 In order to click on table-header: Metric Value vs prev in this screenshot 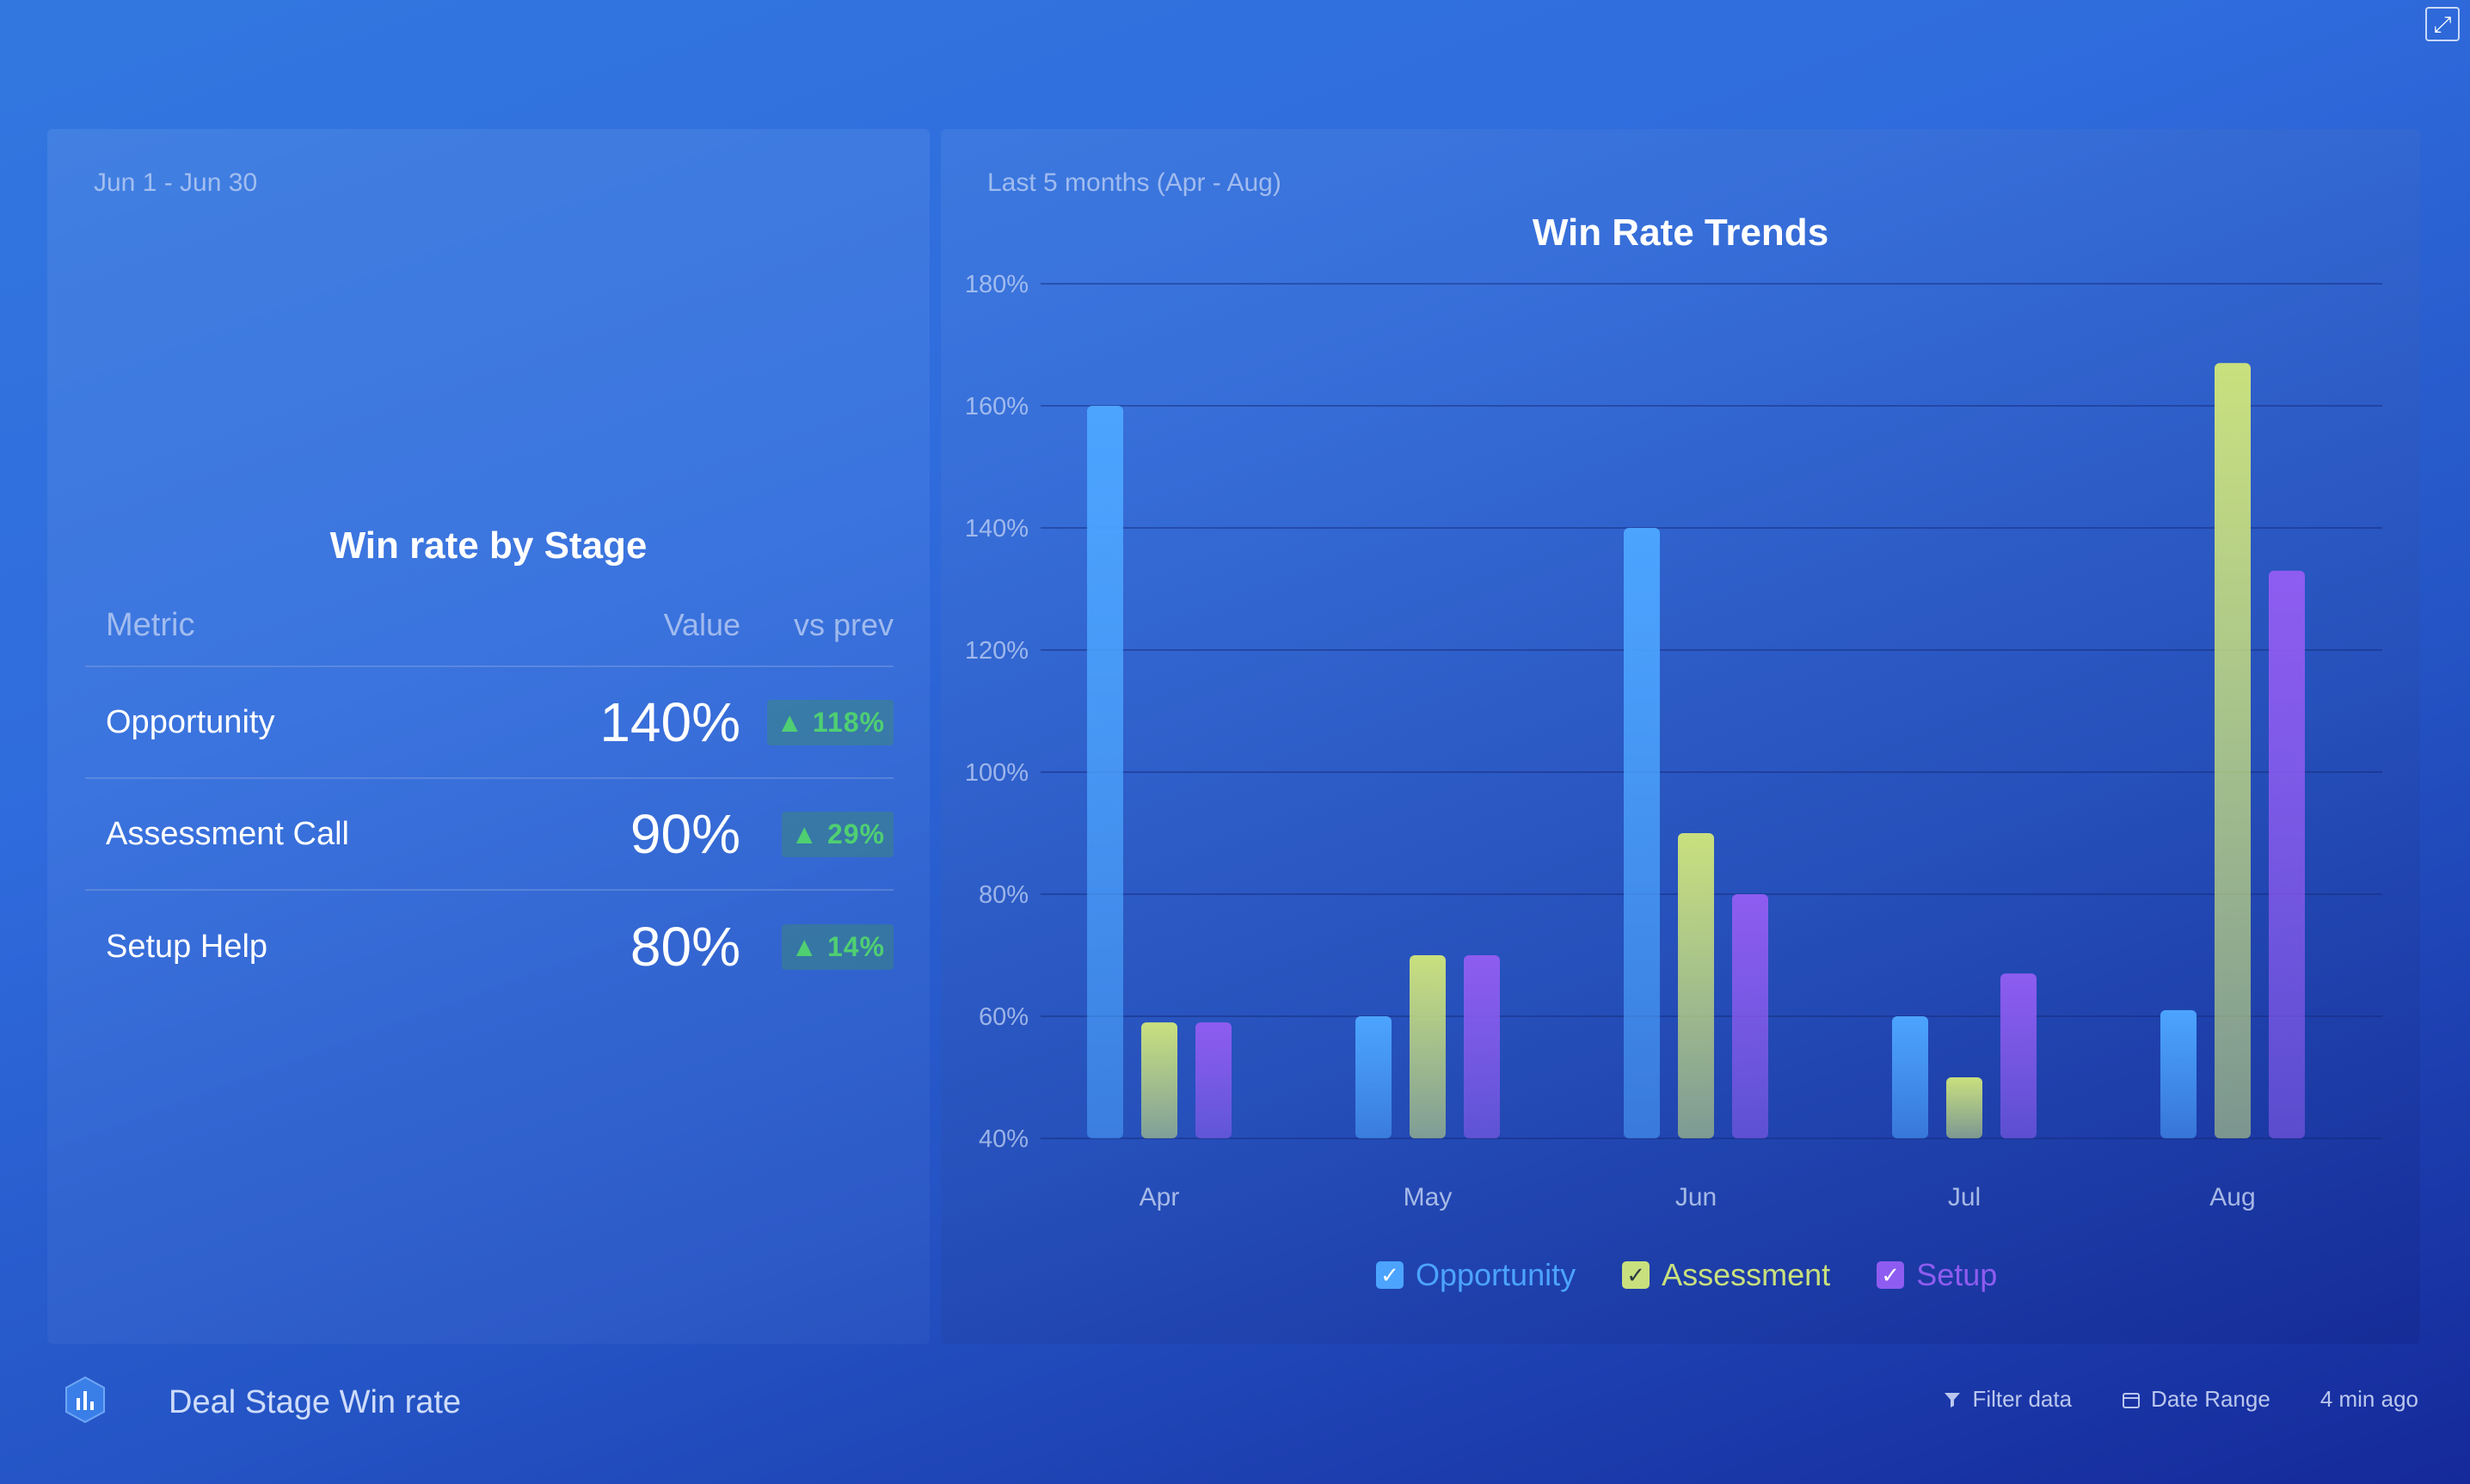, I will do `click(489, 626)`.